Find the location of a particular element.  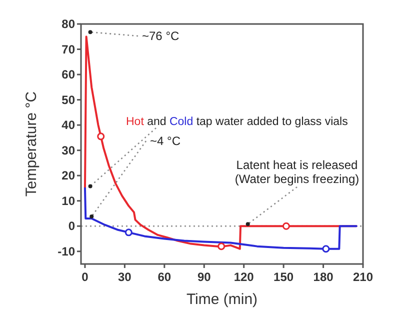

y-tick-label: 10 is located at coordinates (69, 201).